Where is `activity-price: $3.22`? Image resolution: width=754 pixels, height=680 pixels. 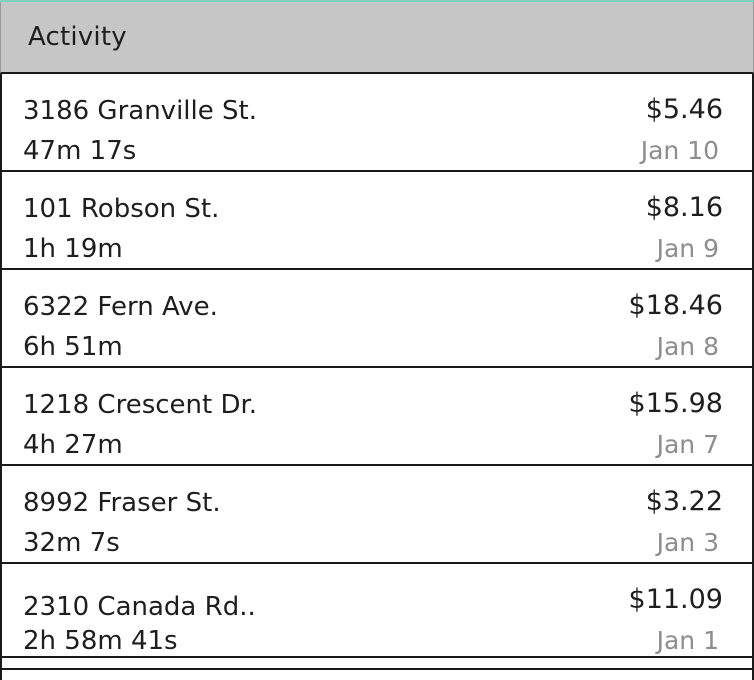
activity-price: $3.22 is located at coordinates (684, 501).